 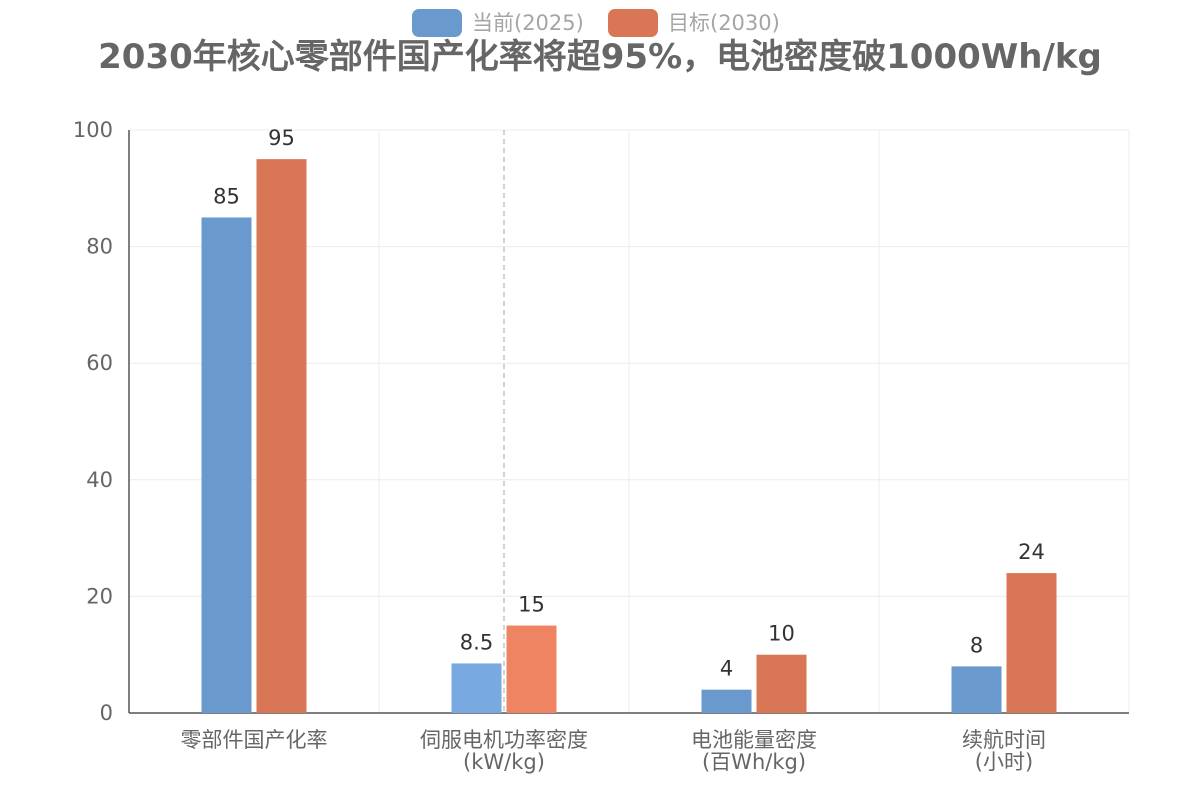 What do you see at coordinates (93, 130) in the screenshot?
I see `y-tick-label: 100` at bounding box center [93, 130].